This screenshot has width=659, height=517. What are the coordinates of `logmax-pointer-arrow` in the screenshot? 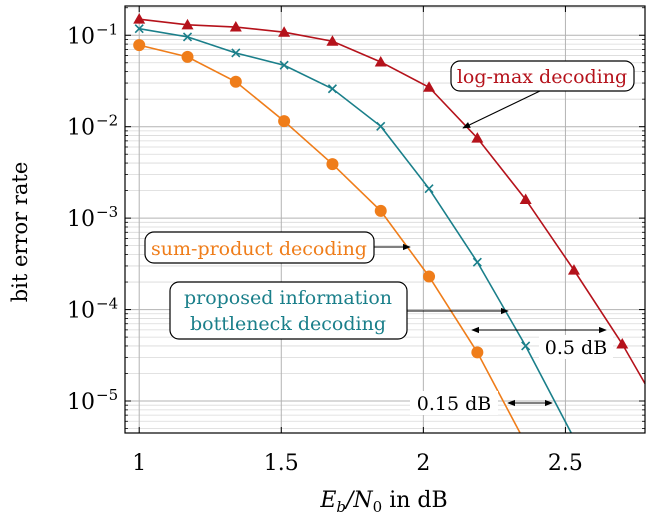 It's located at (501, 109).